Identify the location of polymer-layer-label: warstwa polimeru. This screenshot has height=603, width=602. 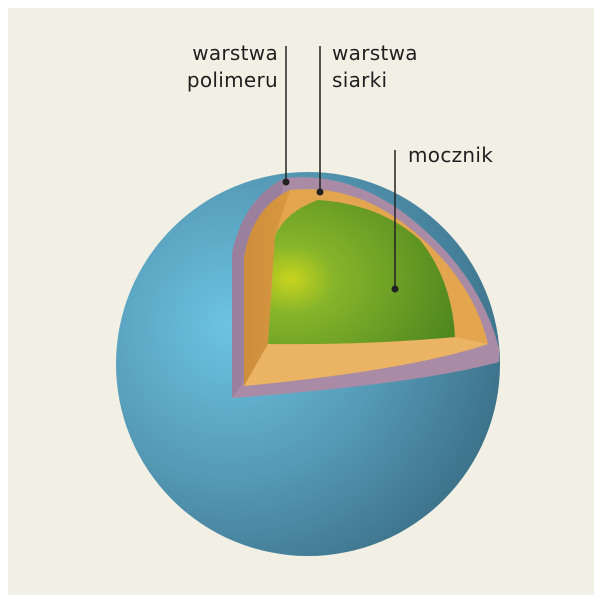
(227, 67).